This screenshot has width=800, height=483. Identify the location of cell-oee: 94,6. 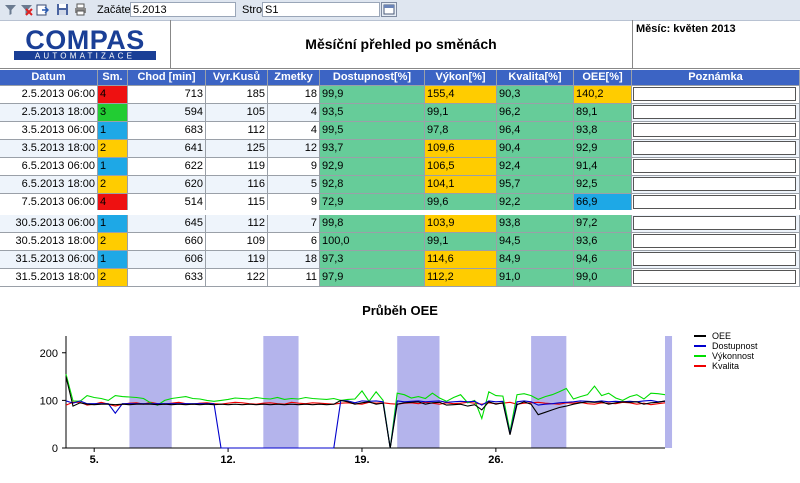
(603, 260).